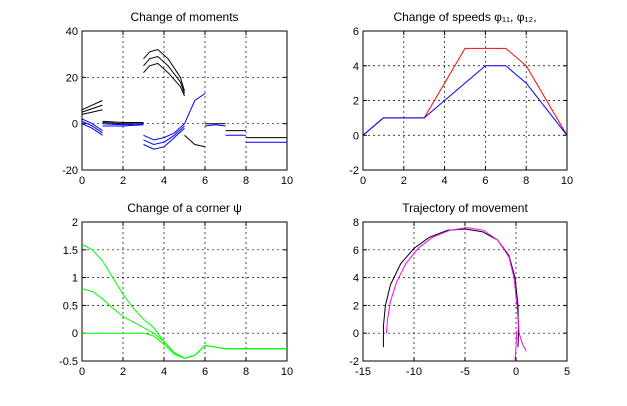 Image resolution: width=627 pixels, height=406 pixels. I want to click on speeds-ytick-label: 2, so click(356, 102).